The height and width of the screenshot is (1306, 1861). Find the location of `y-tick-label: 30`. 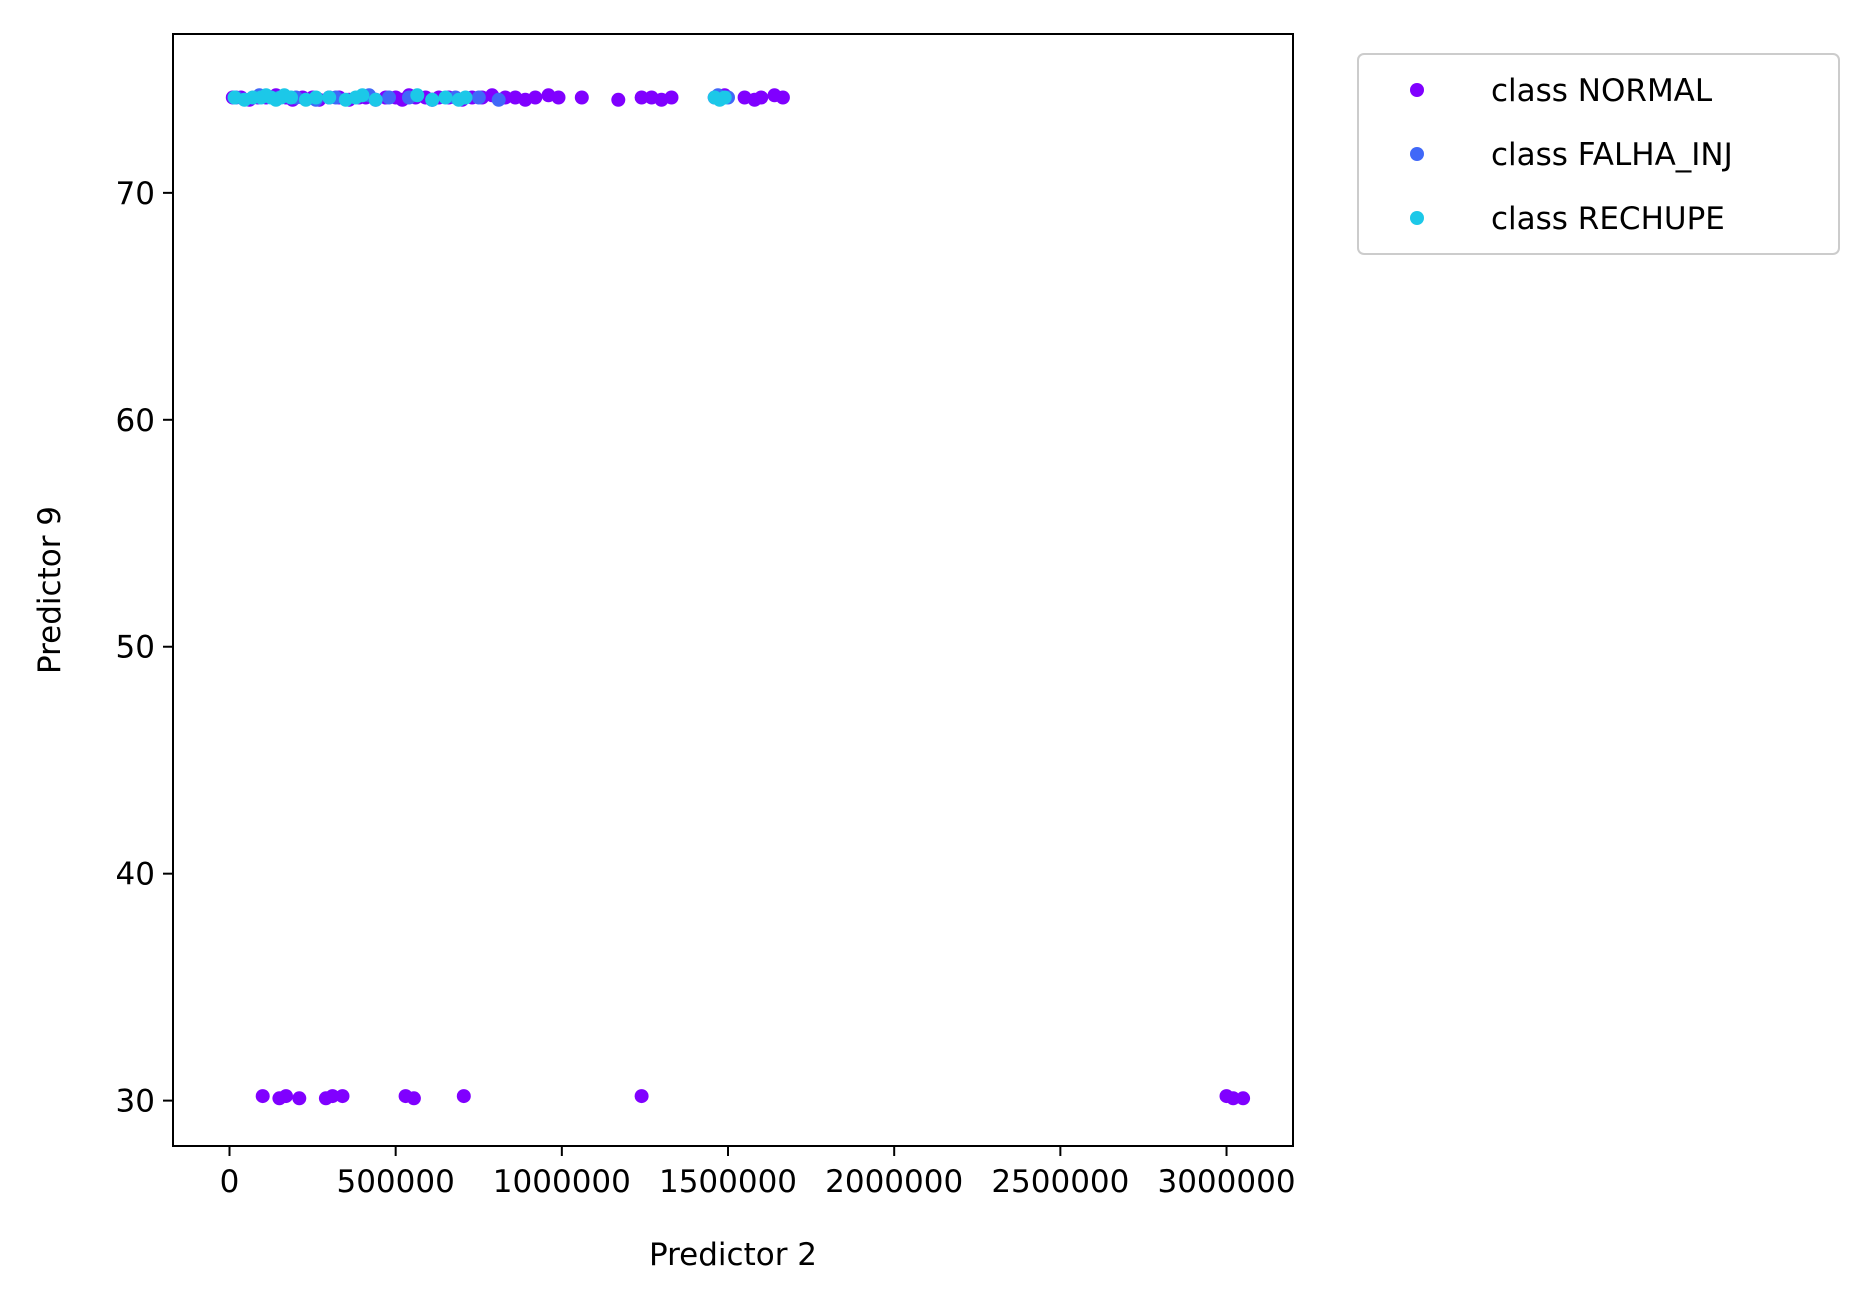

y-tick-label: 30 is located at coordinates (135, 1102).